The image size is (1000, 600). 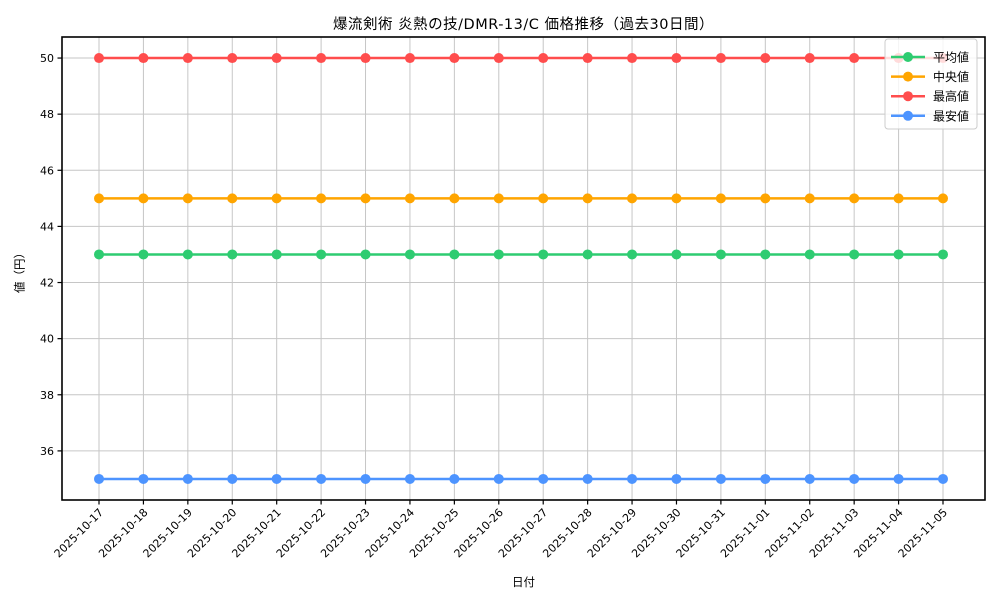 I want to click on legend-item-最安値: 最安値, so click(x=930, y=115).